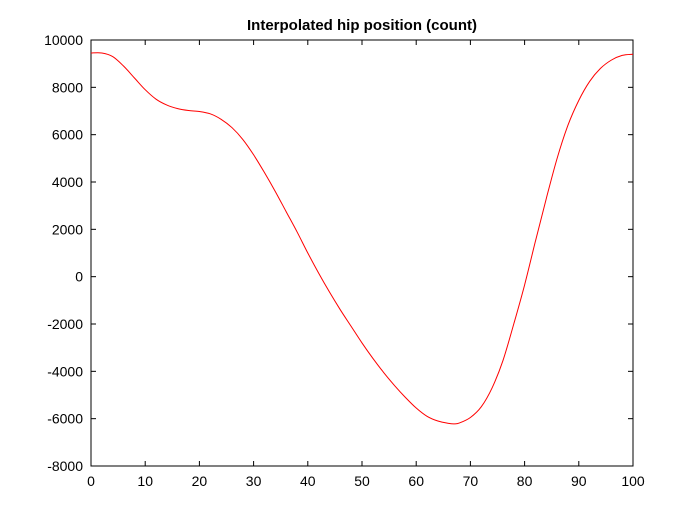 The image size is (700, 525). I want to click on x-tick-label: 10, so click(145, 481).